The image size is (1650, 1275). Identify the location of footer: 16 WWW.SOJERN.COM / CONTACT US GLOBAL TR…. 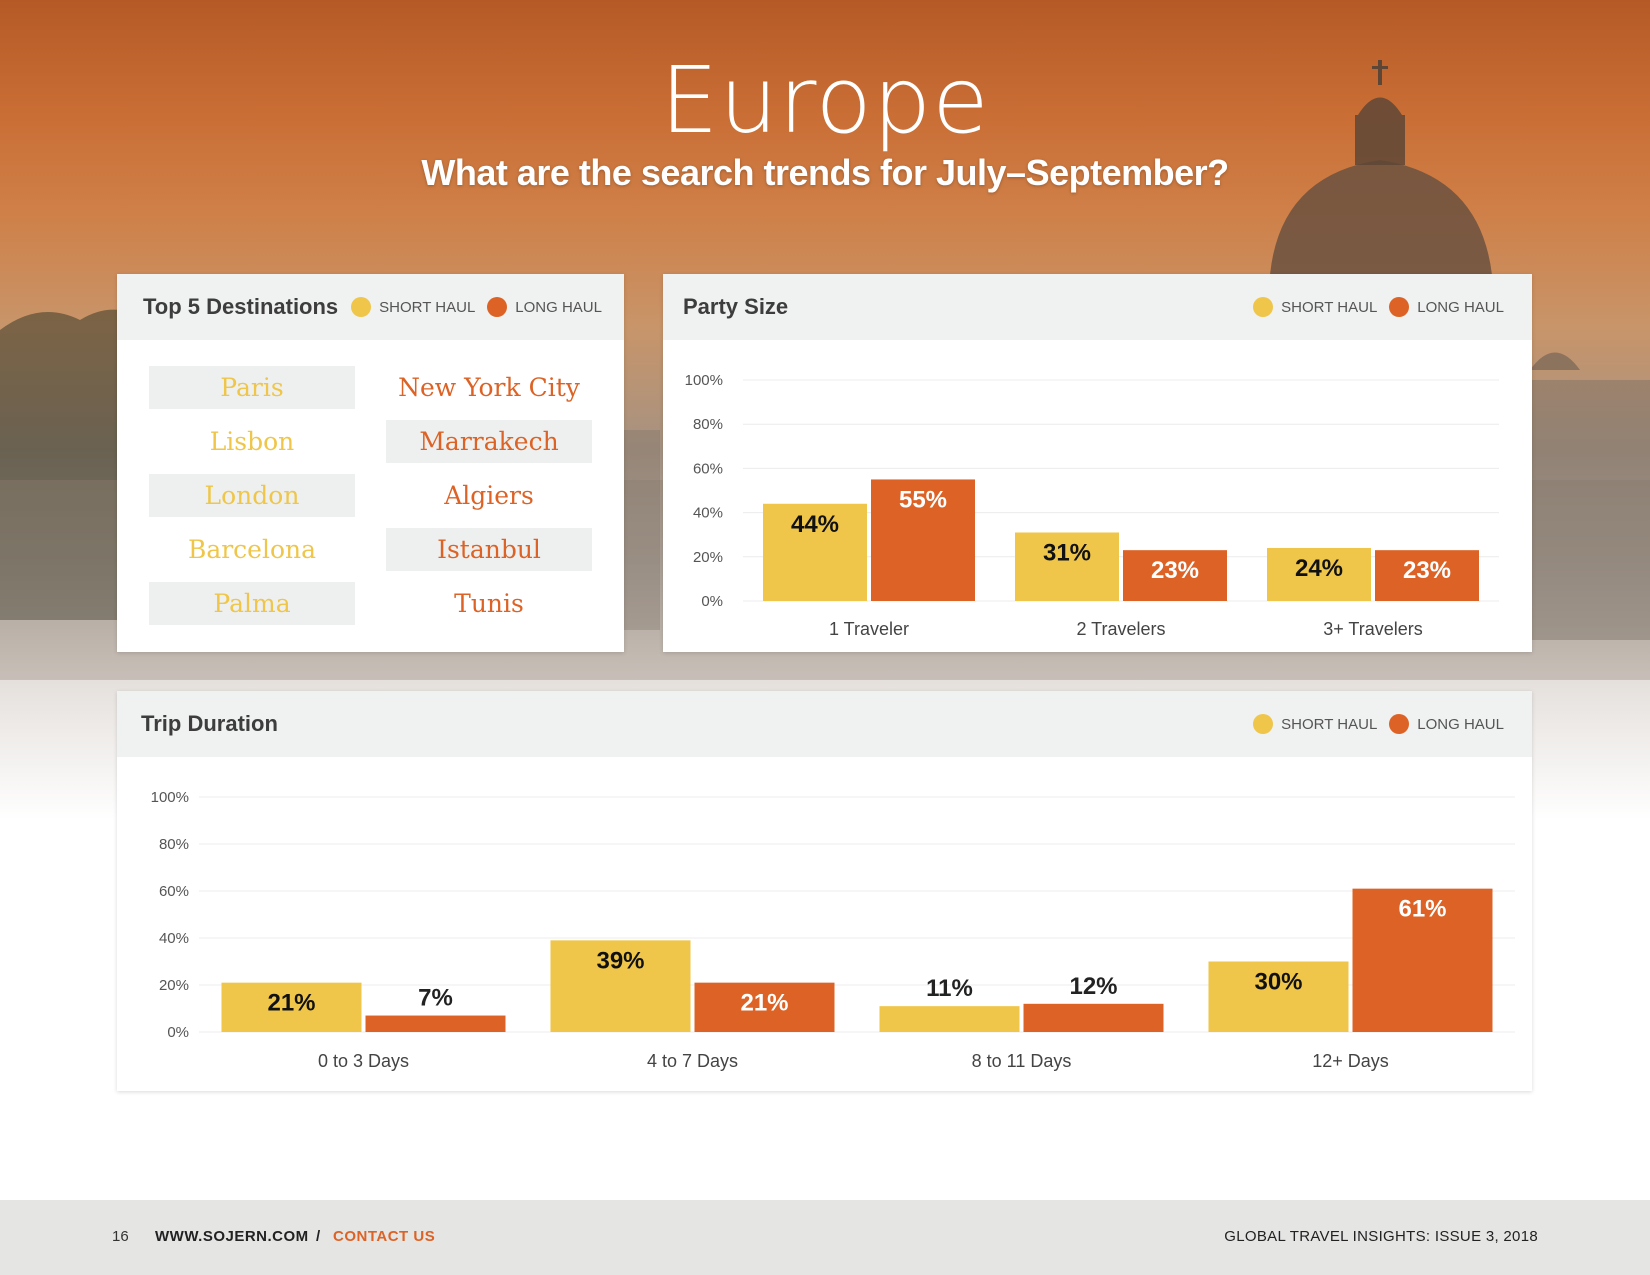
(825, 1237).